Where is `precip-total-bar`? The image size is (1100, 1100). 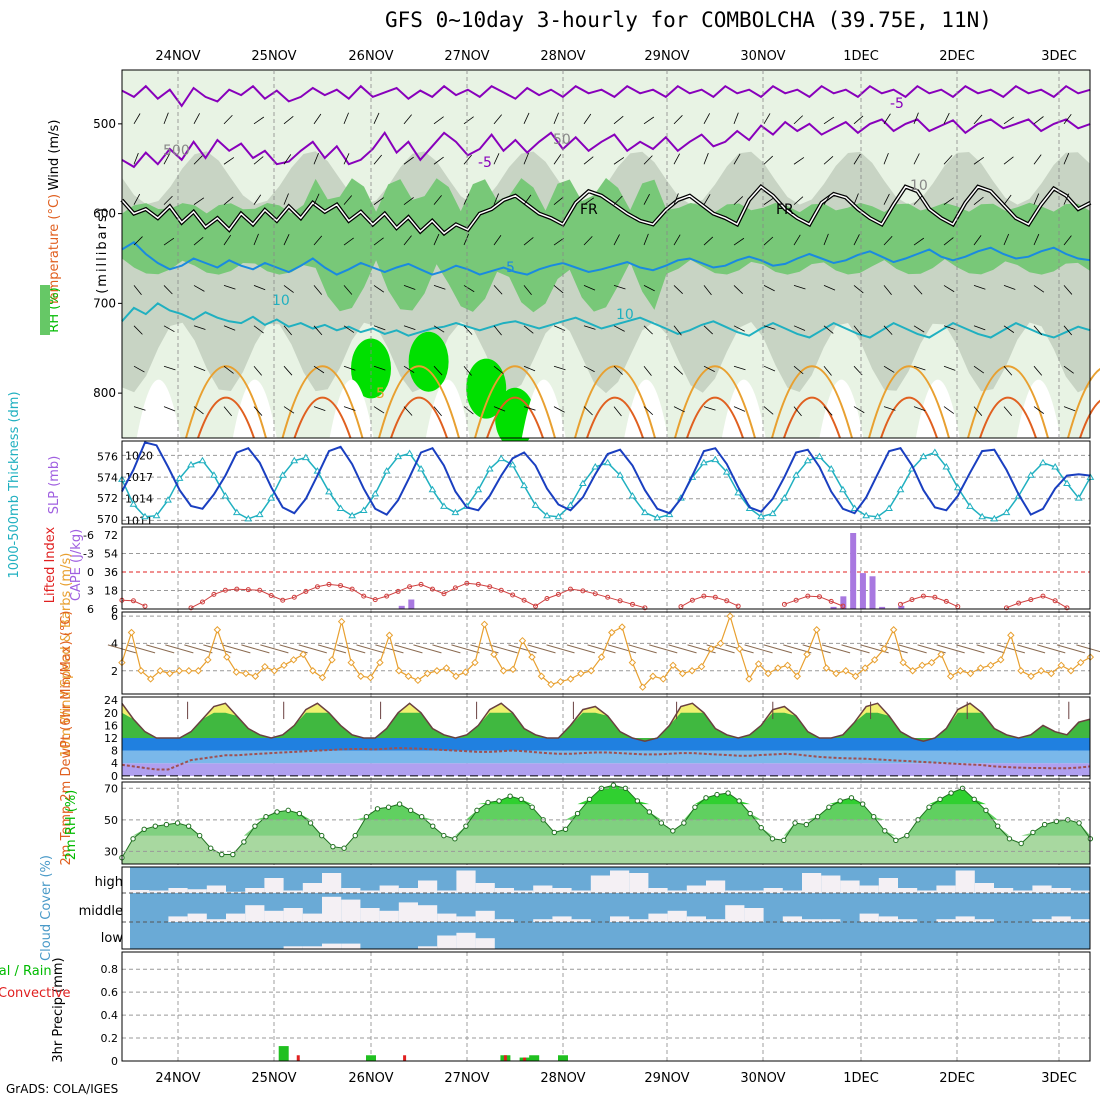 precip-total-bar is located at coordinates (524, 1059).